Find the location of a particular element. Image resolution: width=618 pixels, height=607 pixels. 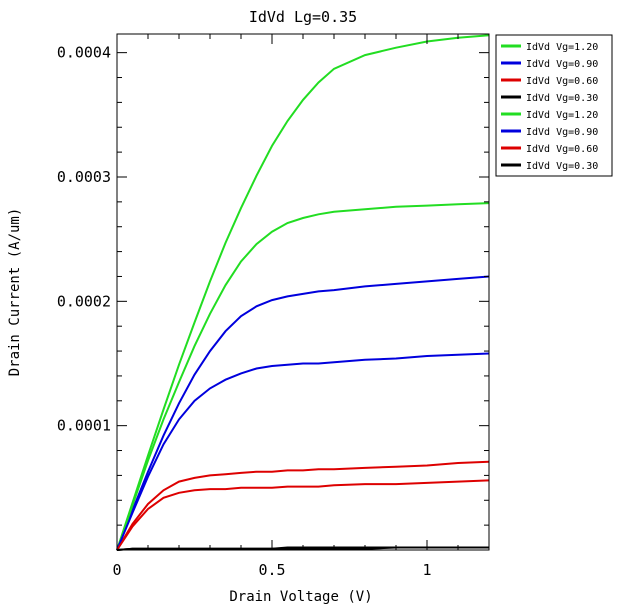

y-axis-label: Drain Current (A/um) is located at coordinates (15, 292).